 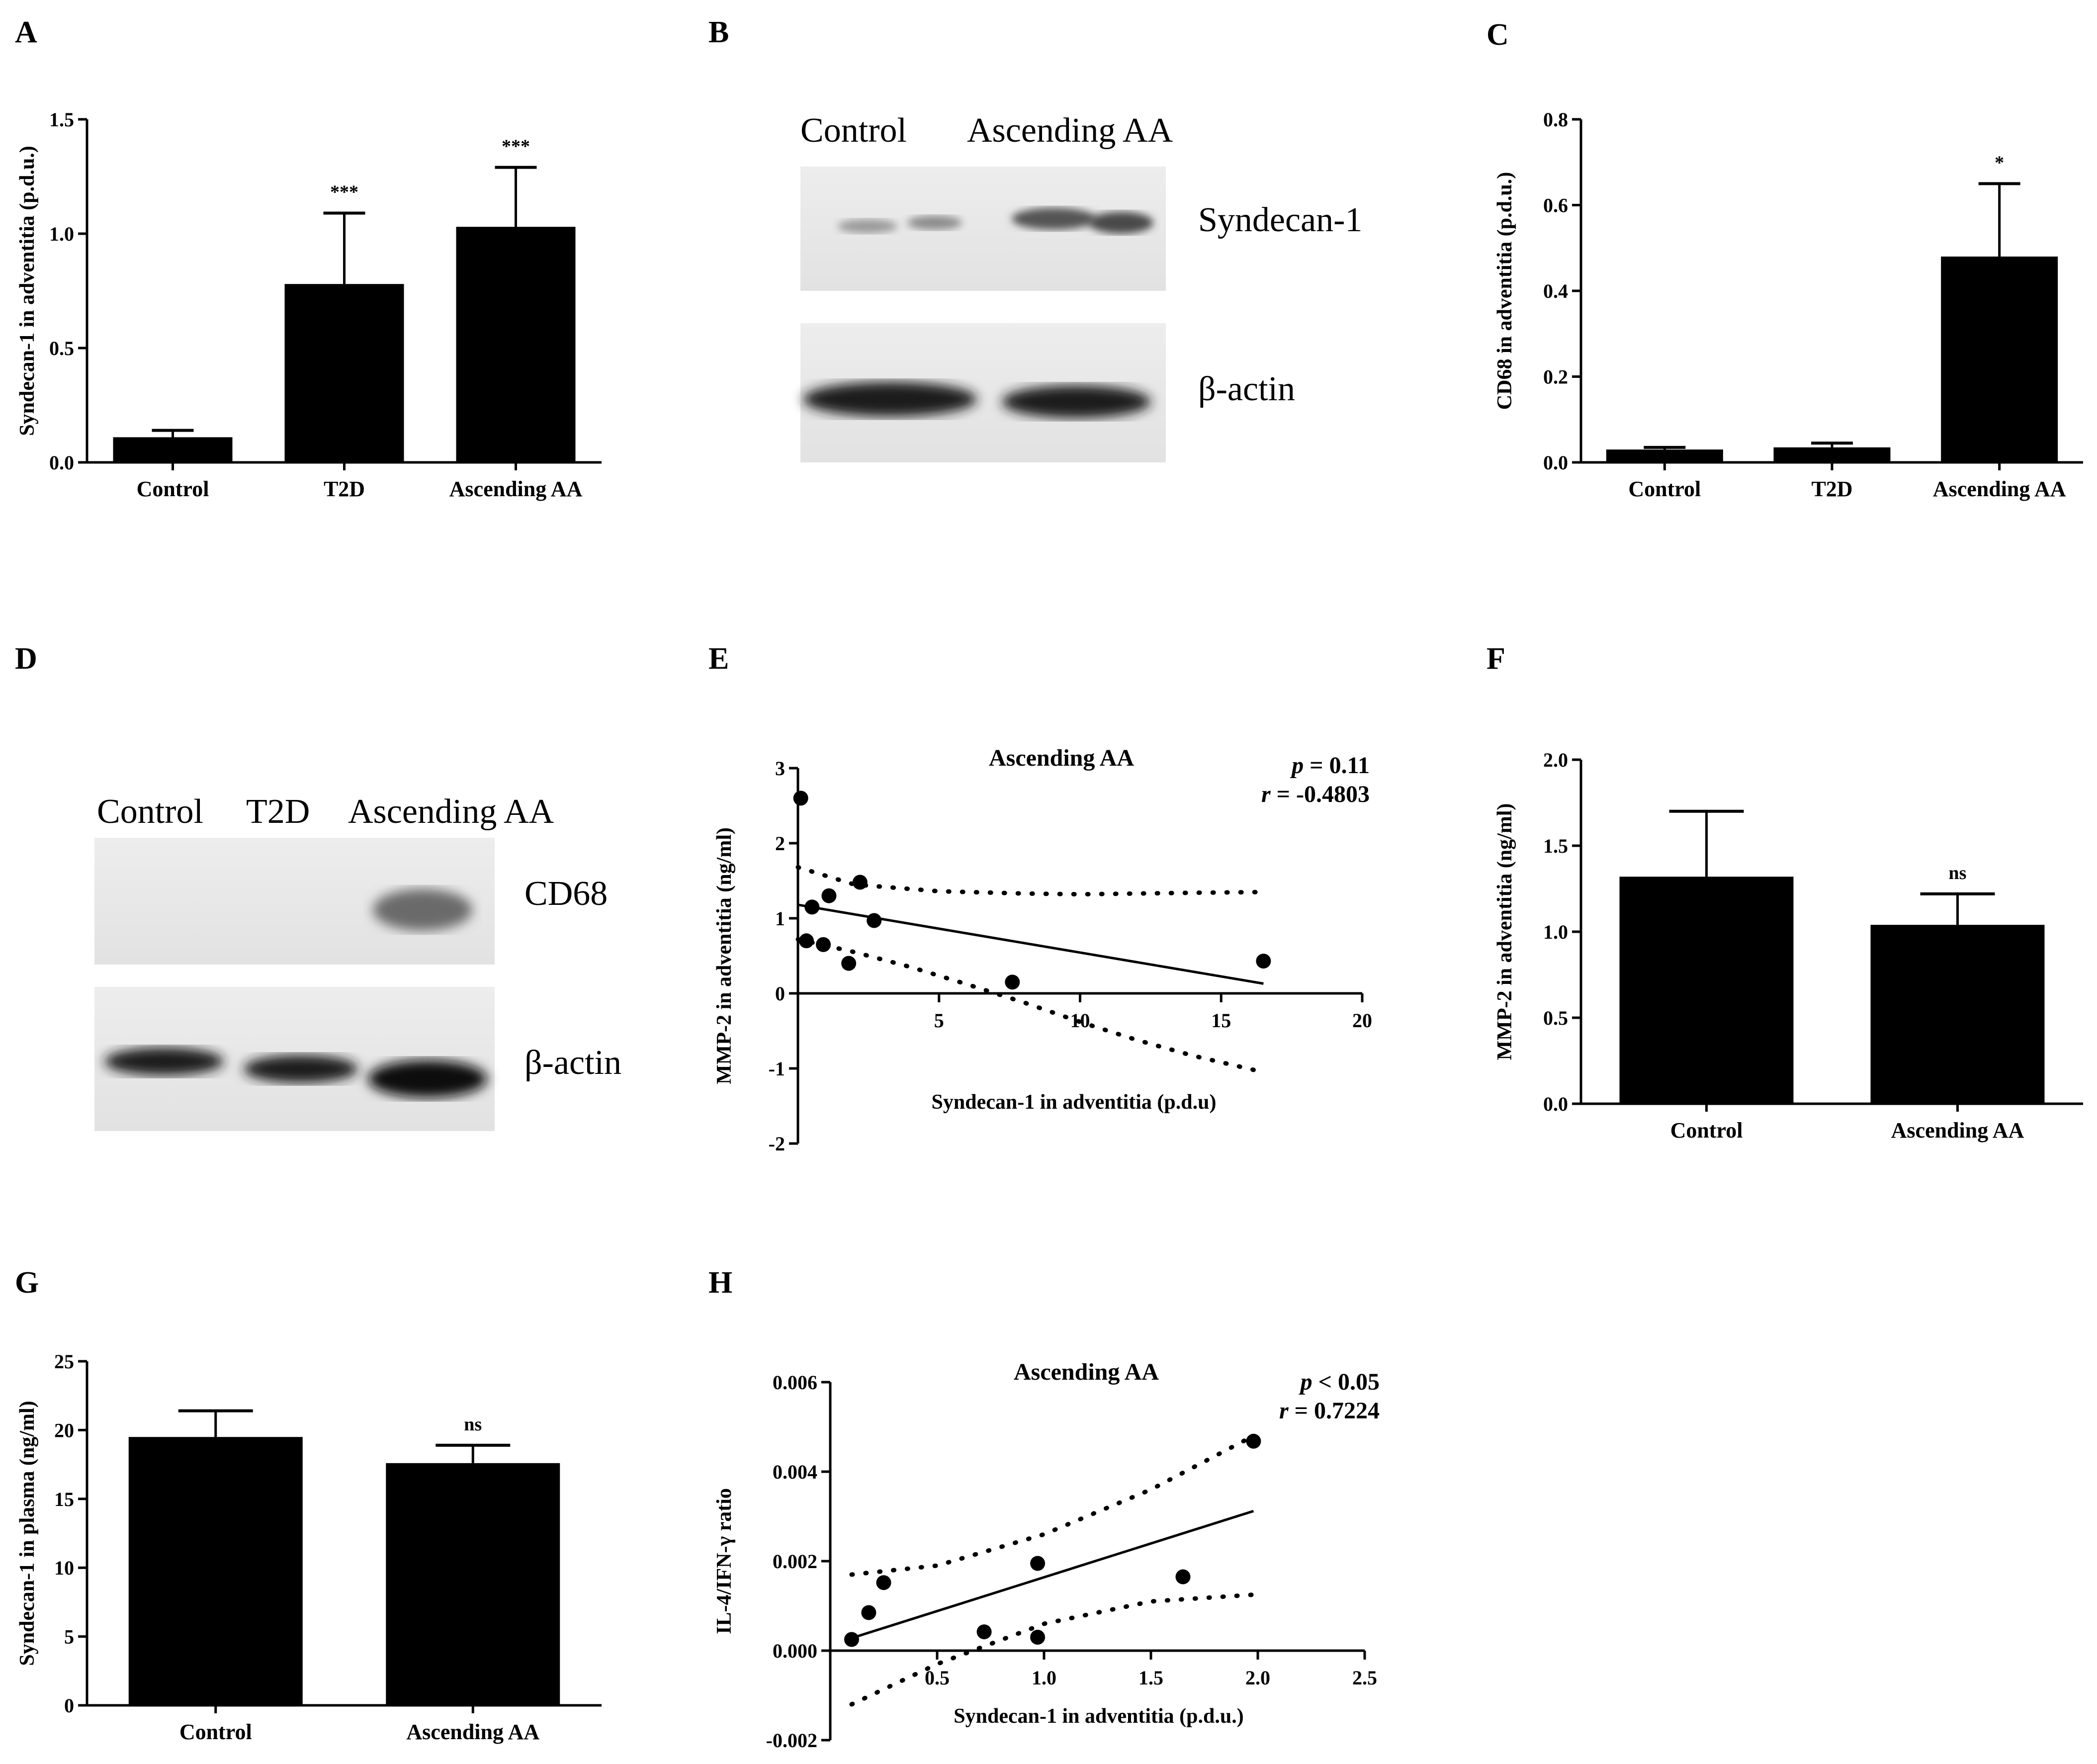 I want to click on panel-label-f: F, so click(x=1495, y=659).